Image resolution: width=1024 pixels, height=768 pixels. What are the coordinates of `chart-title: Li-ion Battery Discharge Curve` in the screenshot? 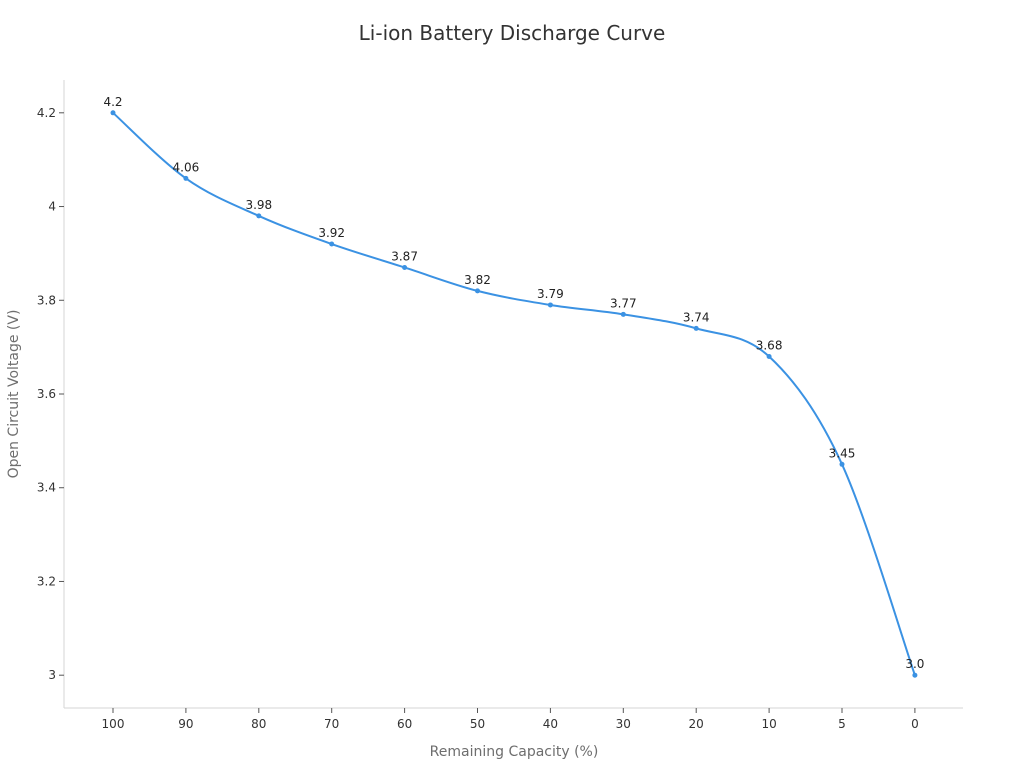 It's located at (512, 33).